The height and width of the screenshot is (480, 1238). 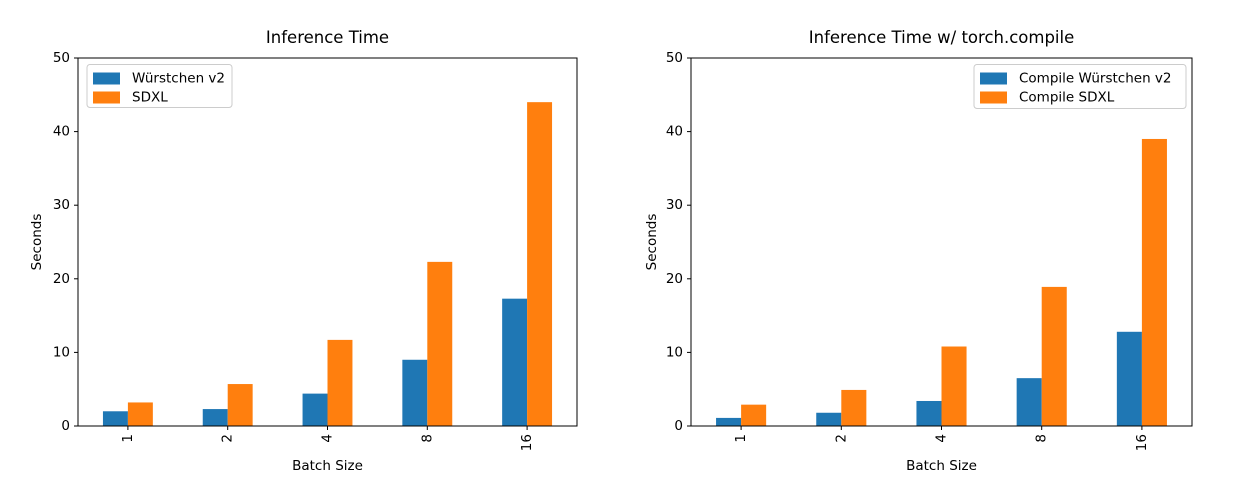 I want to click on bar-chart1-series0-batch4, so click(x=929, y=413).